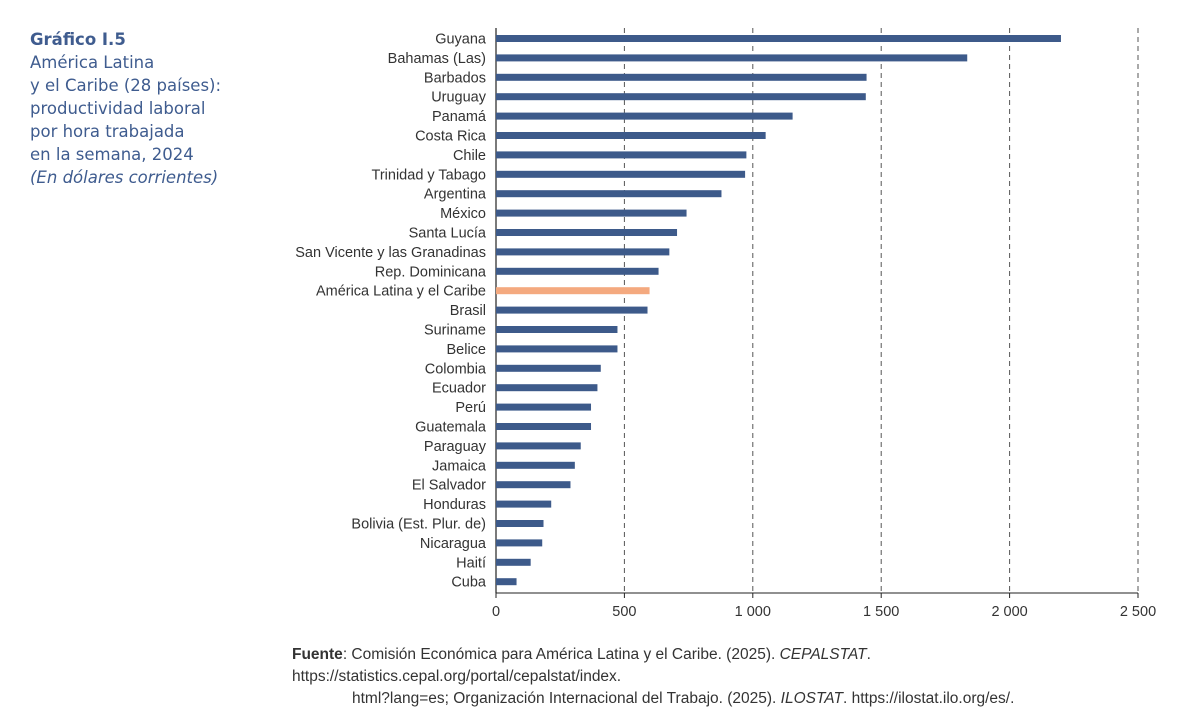 This screenshot has height=710, width=1182. What do you see at coordinates (459, 98) in the screenshot?
I see `category-label-3: Uruguay` at bounding box center [459, 98].